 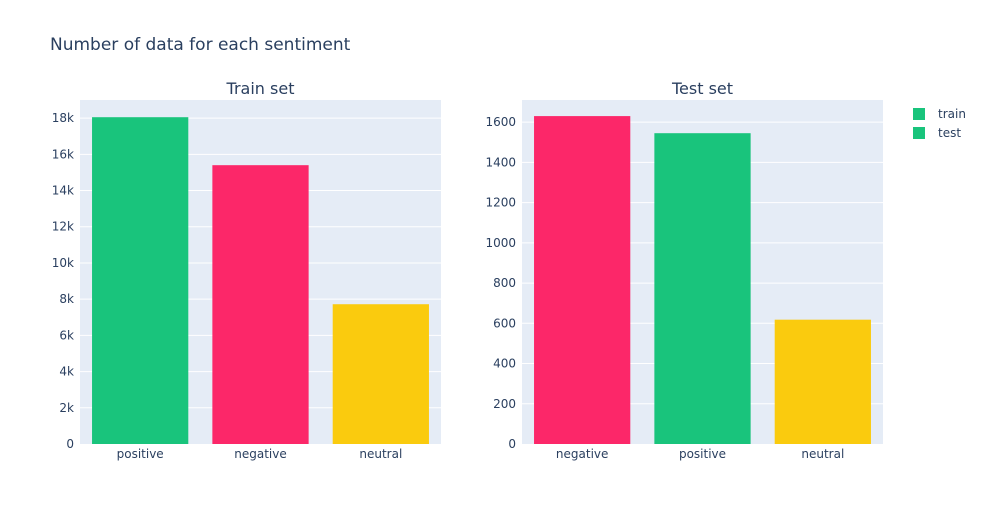 What do you see at coordinates (500, 243) in the screenshot?
I see `y-tick-label: 1000` at bounding box center [500, 243].